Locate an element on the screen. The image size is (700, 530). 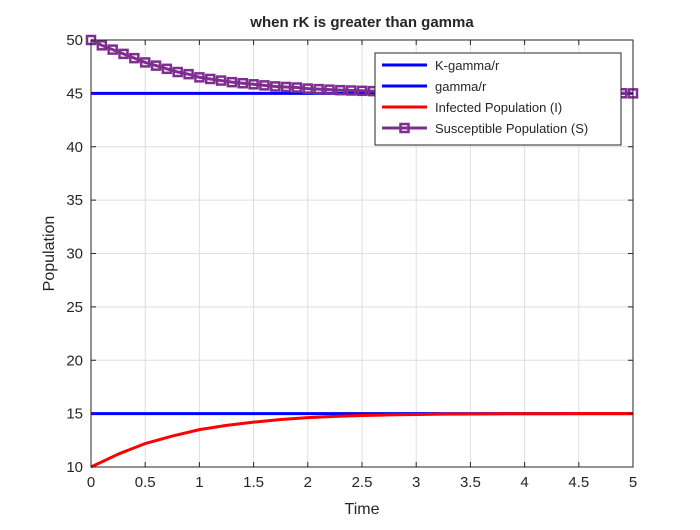
y-tick-label: 10 is located at coordinates (74, 467).